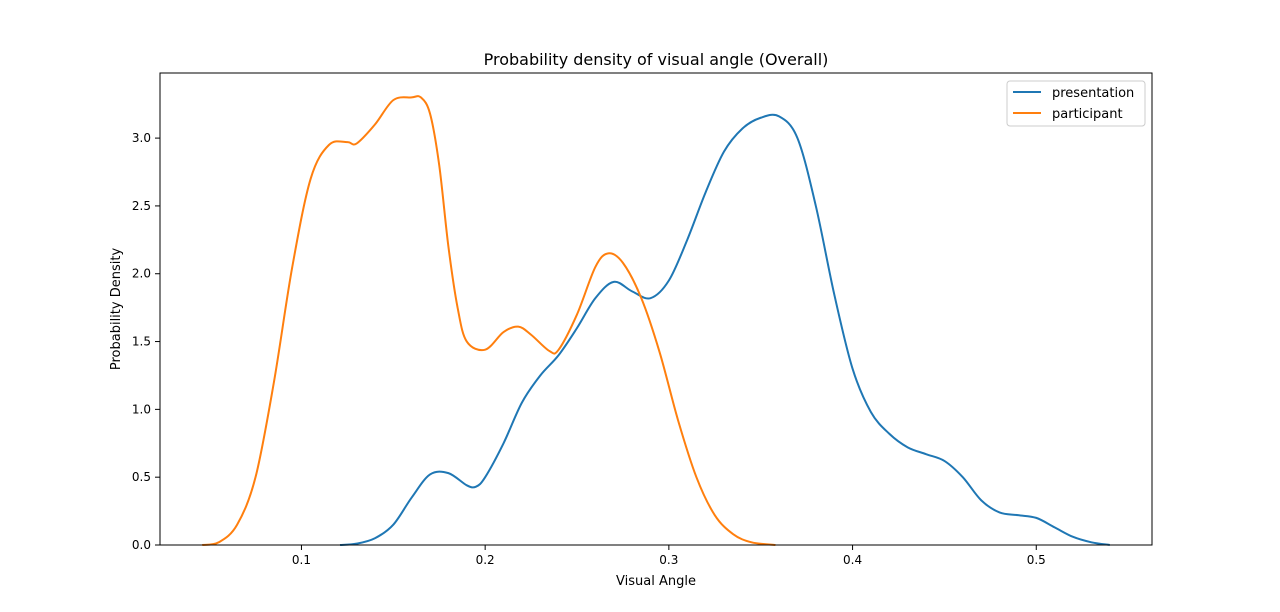 This screenshot has height=612, width=1280. I want to click on y-tick-label: 1.5, so click(141, 342).